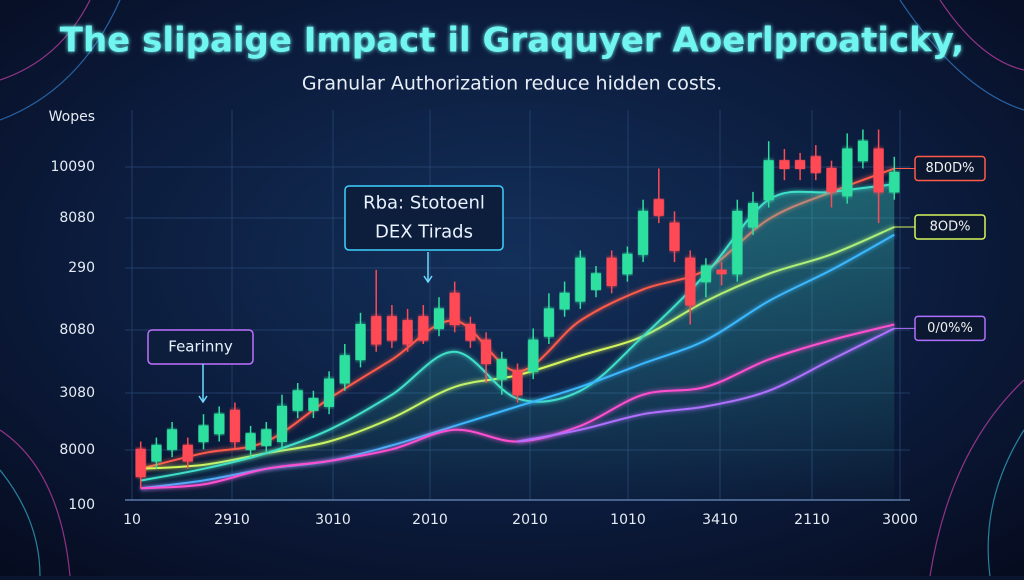 The width and height of the screenshot is (1024, 580). Describe the element at coordinates (72, 167) in the screenshot. I see `y-axis-label: 10090` at that location.